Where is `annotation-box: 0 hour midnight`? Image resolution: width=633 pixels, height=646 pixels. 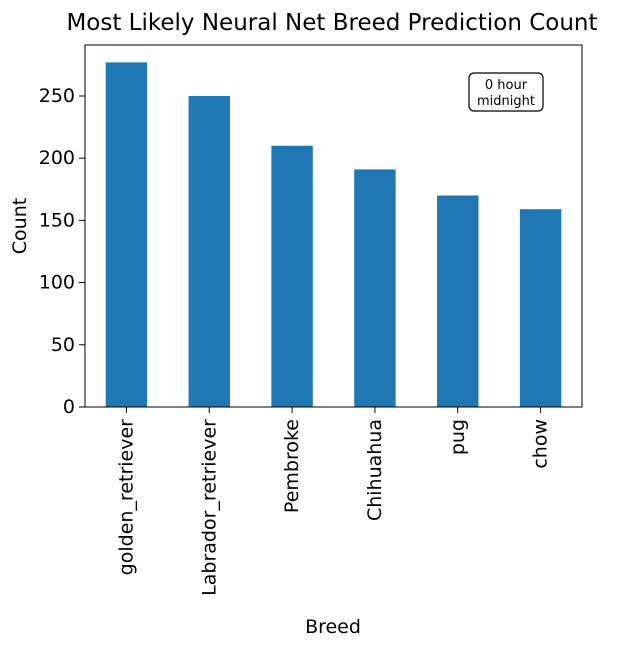
annotation-box: 0 hour midnight is located at coordinates (506, 92).